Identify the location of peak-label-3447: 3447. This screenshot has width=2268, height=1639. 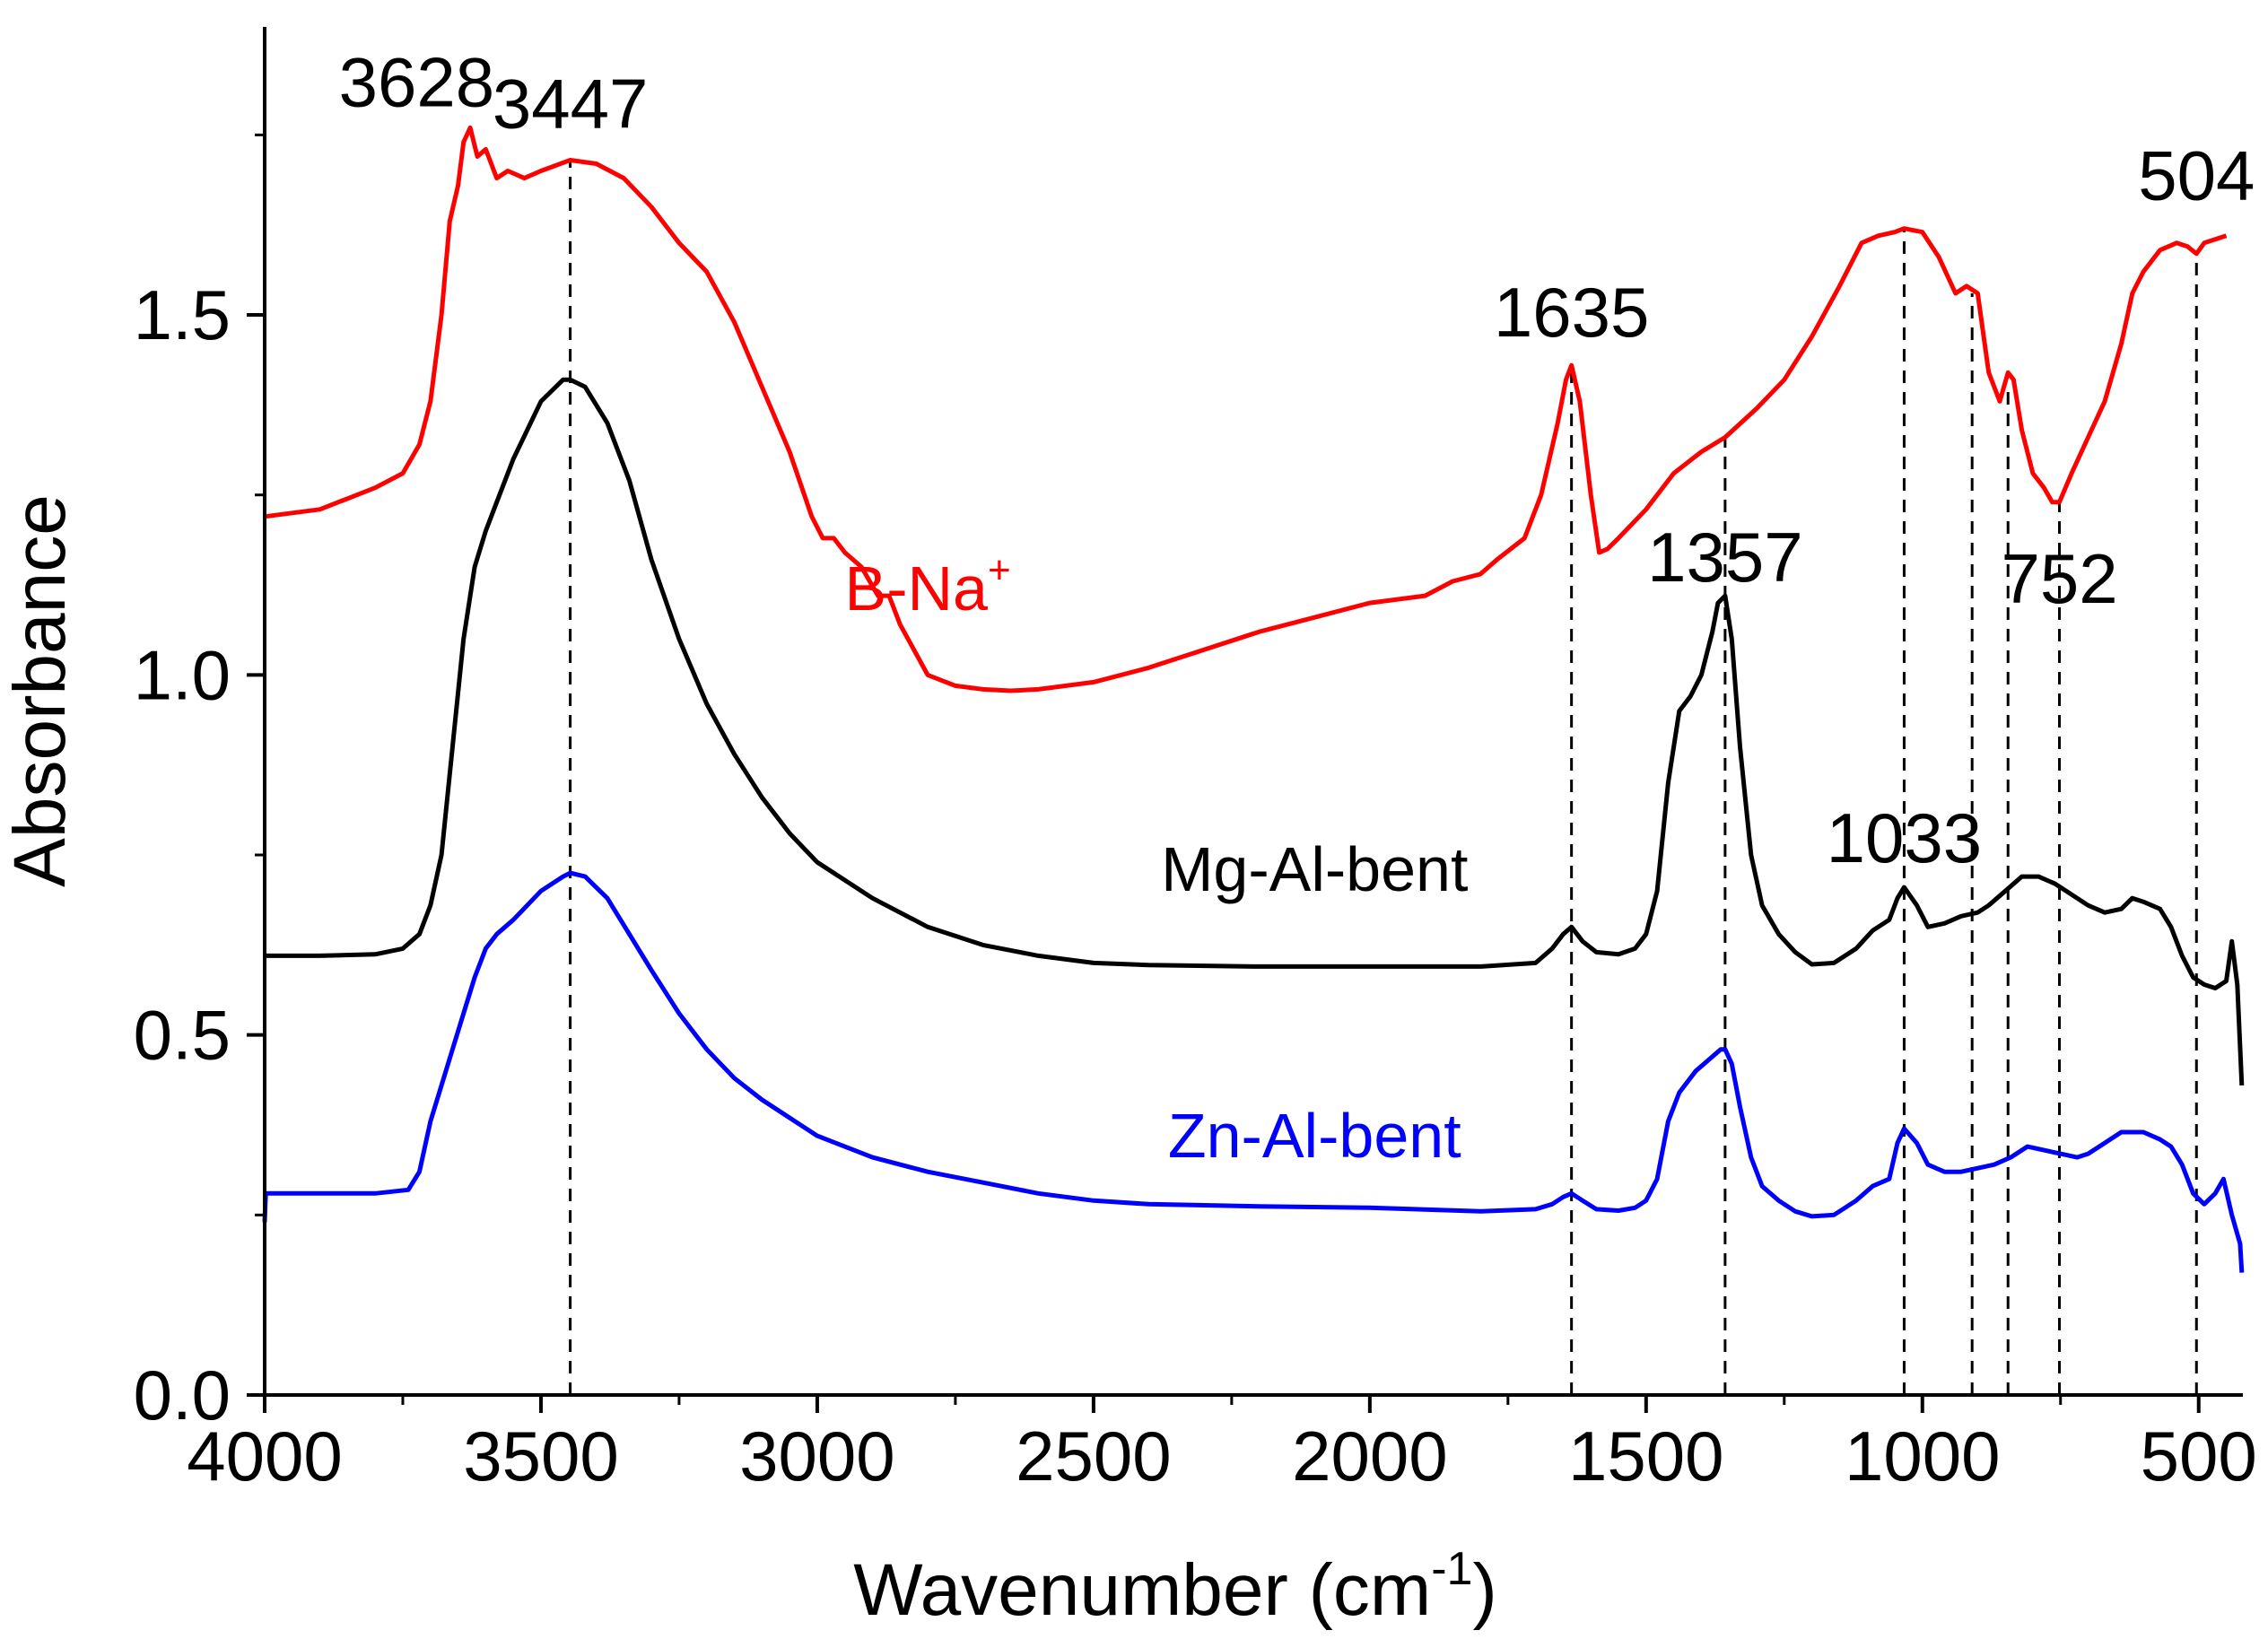
(571, 103).